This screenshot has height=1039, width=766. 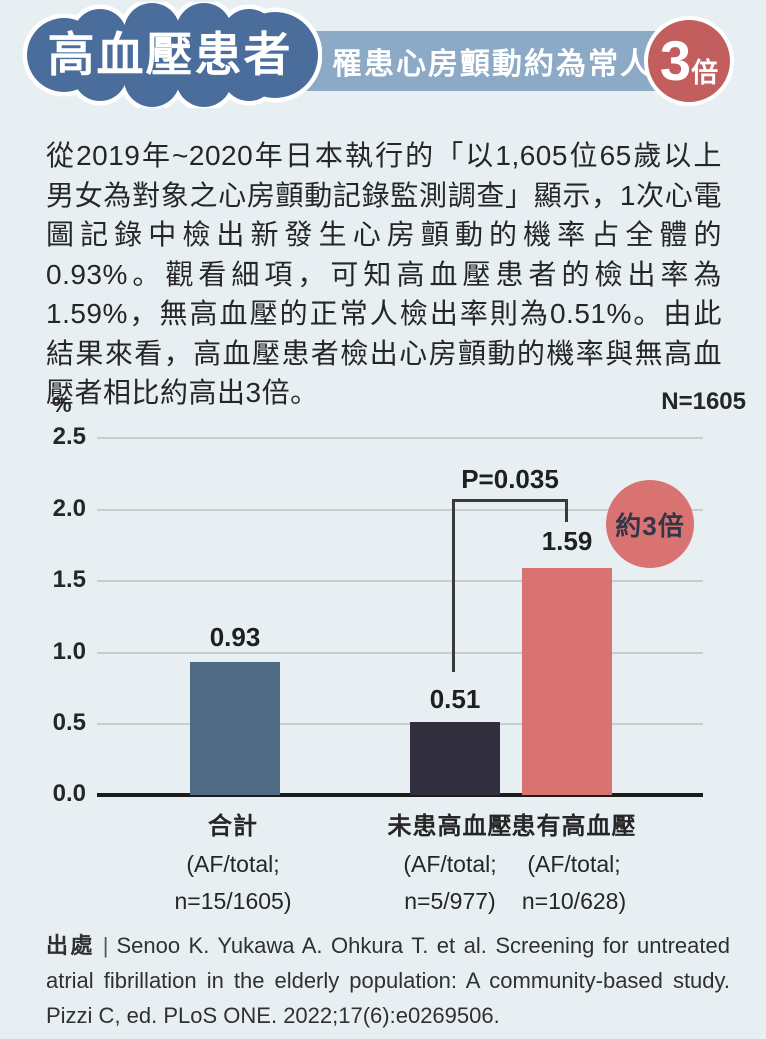 I want to click on y-tick-label: 1.0, so click(x=69, y=651).